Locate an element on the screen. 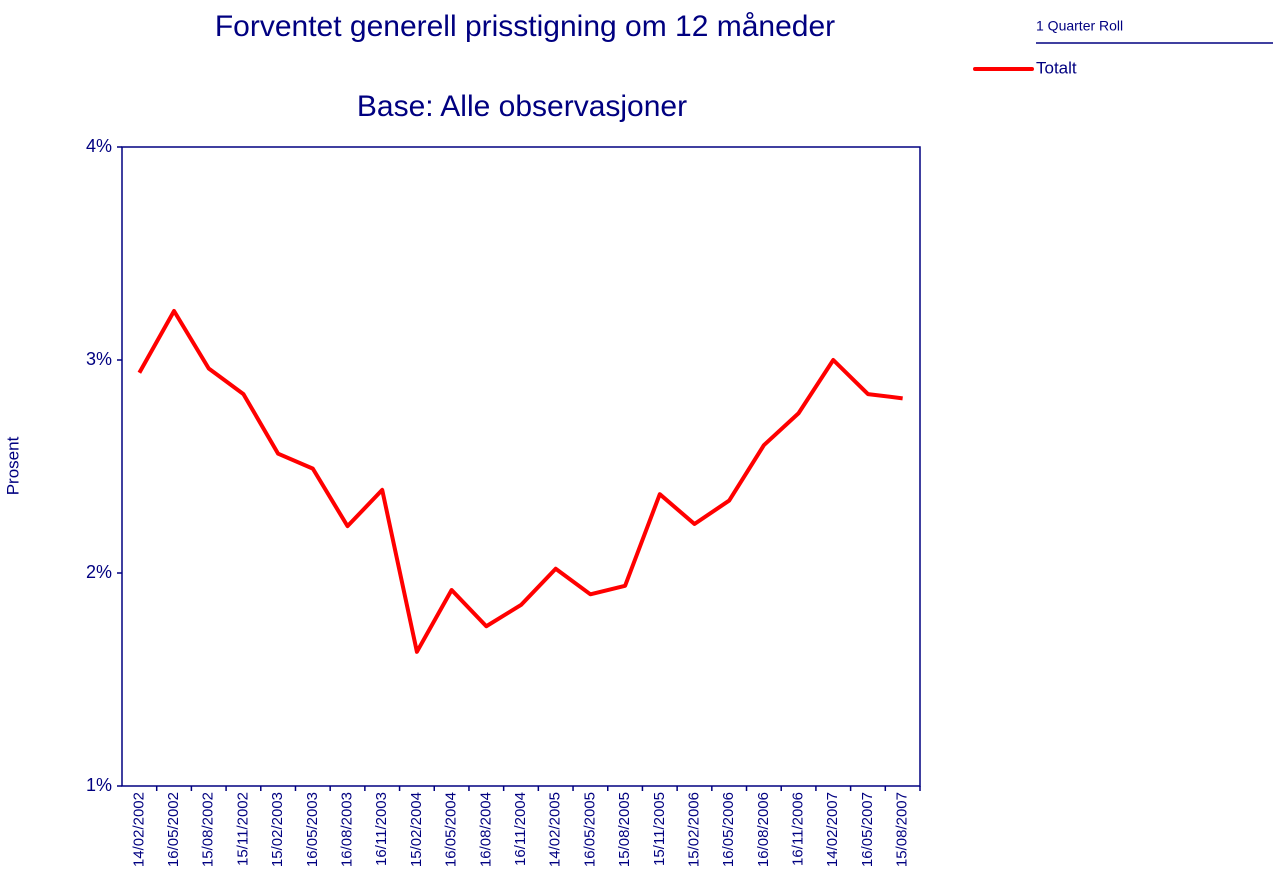  x-tick-label: 16/05/2007 is located at coordinates (867, 829).